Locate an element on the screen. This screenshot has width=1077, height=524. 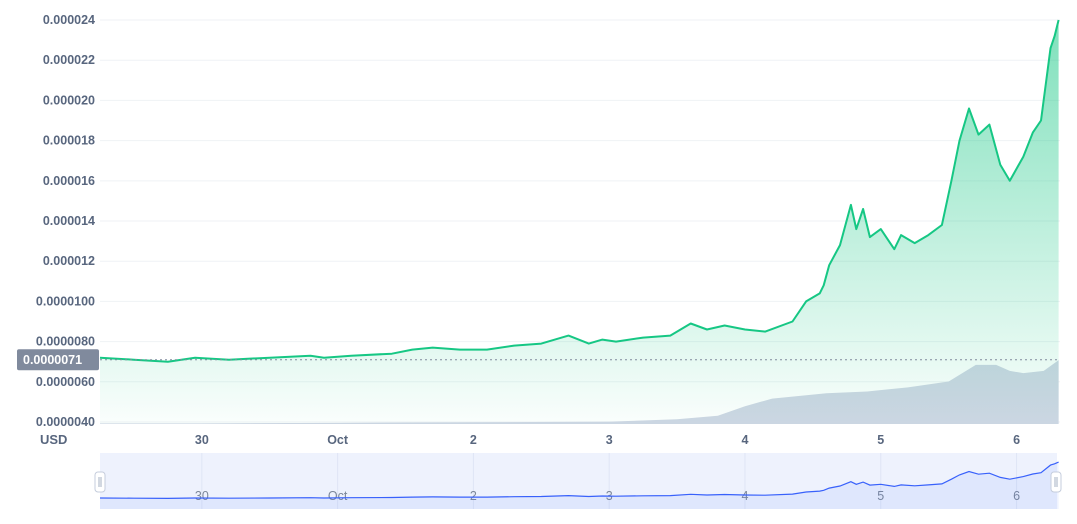
x-tick-label: 4 is located at coordinates (745, 440).